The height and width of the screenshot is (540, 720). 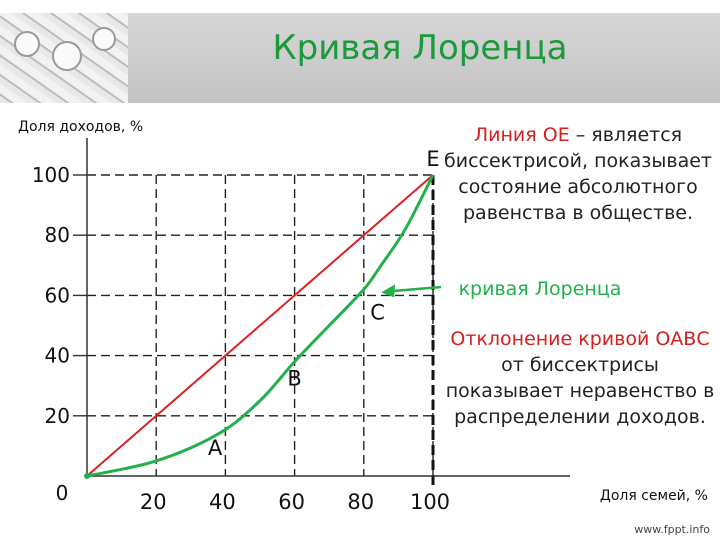 I want to click on y-tick-label-60: 60, so click(x=57, y=295).